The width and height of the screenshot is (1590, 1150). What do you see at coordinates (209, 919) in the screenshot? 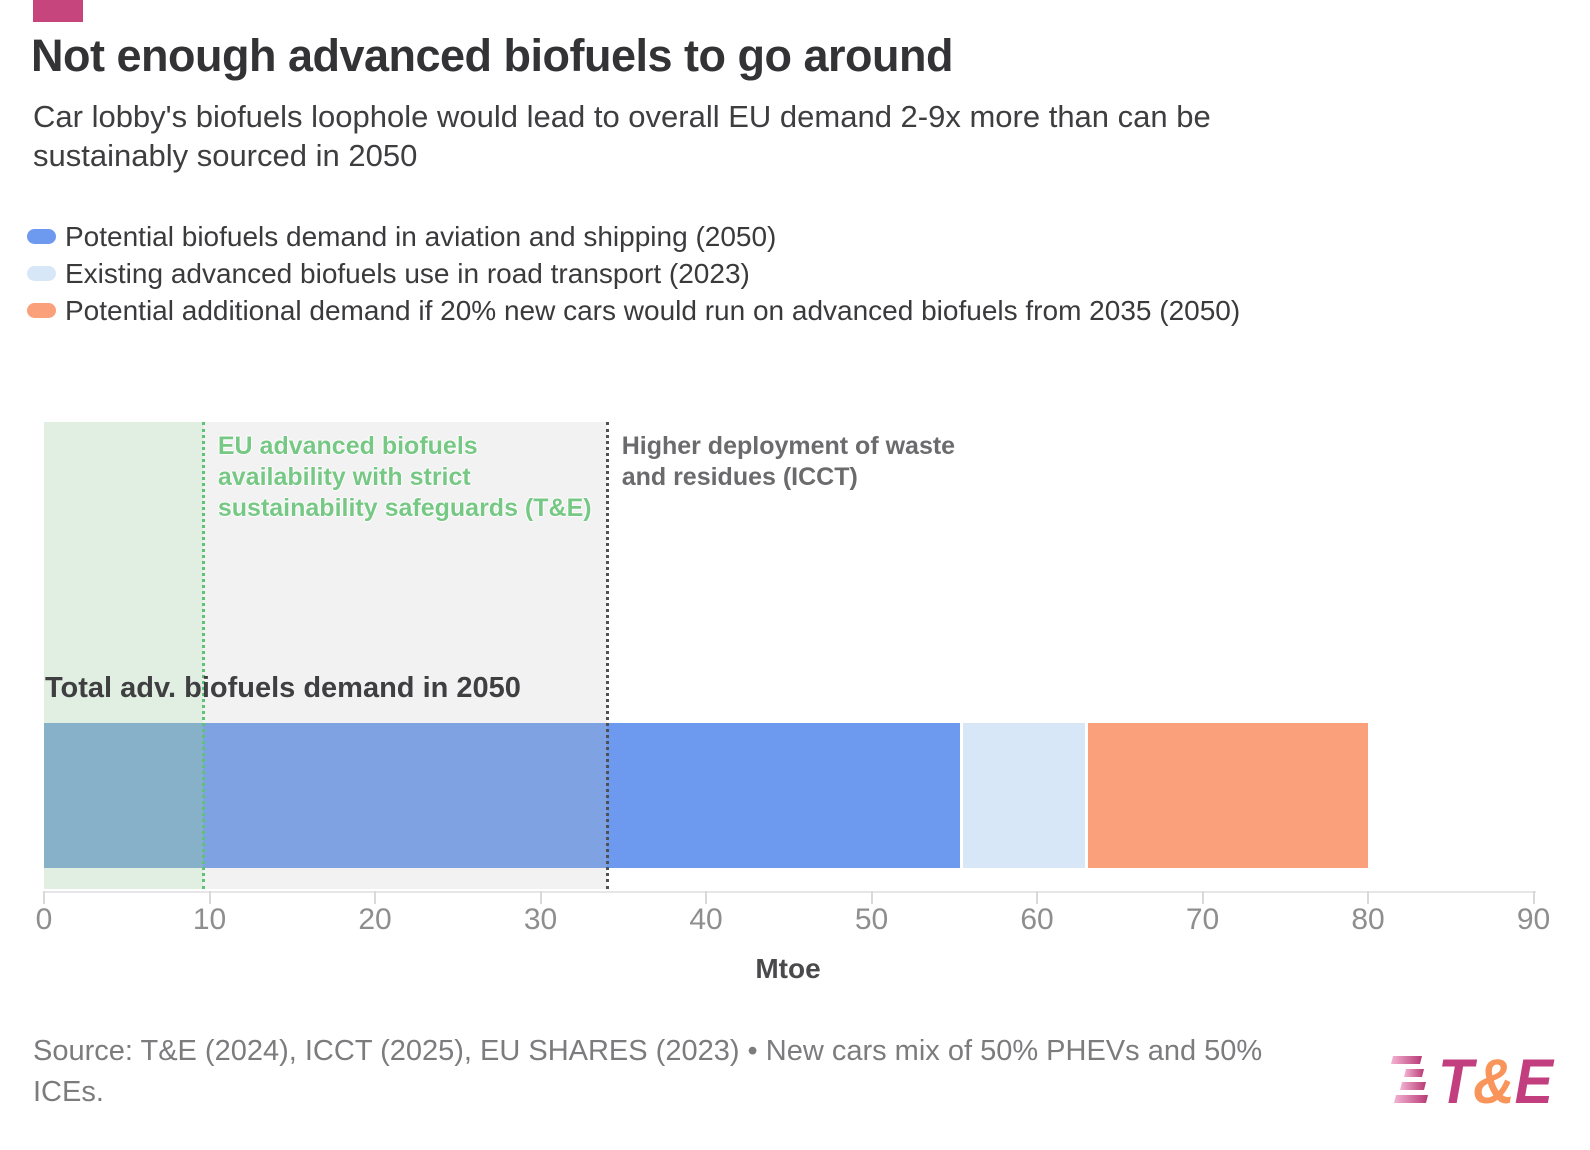
I see `x-axis-tick-label: 10` at bounding box center [209, 919].